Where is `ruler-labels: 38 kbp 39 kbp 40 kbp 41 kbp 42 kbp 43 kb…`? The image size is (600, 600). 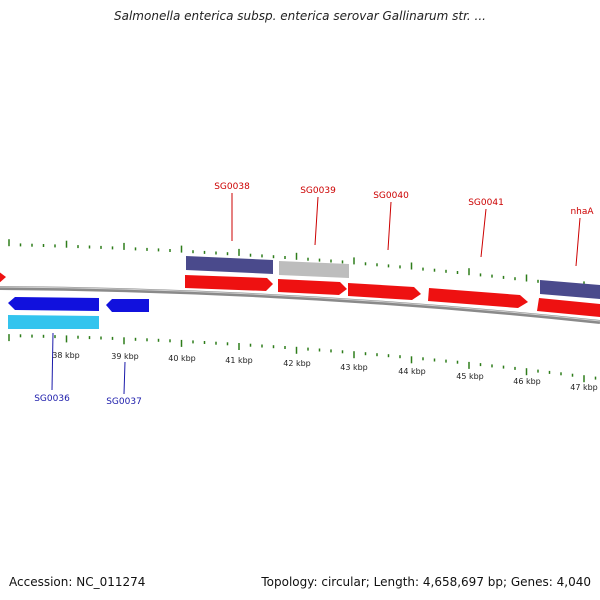 ruler-labels: 38 kbp 39 kbp 40 kbp 41 kbp 42 kbp 43 kb… is located at coordinates (325, 371).